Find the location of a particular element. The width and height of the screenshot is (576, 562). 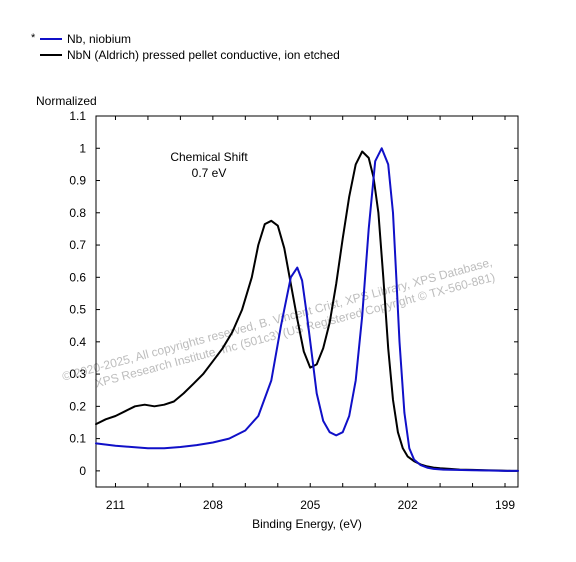

x-tick-label: 208 is located at coordinates (213, 505).